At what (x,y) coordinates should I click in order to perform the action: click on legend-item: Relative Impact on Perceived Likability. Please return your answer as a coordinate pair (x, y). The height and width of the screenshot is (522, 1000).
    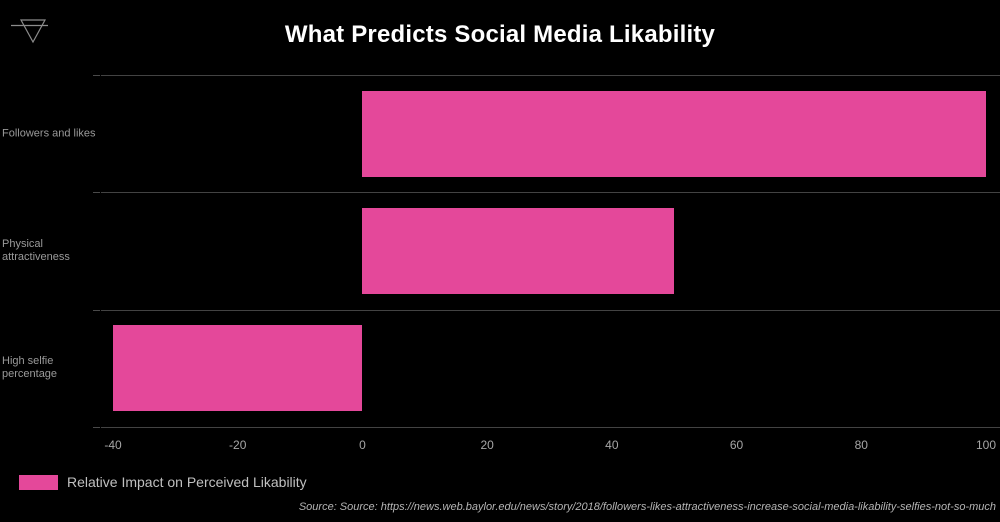
    Looking at the image, I should click on (163, 482).